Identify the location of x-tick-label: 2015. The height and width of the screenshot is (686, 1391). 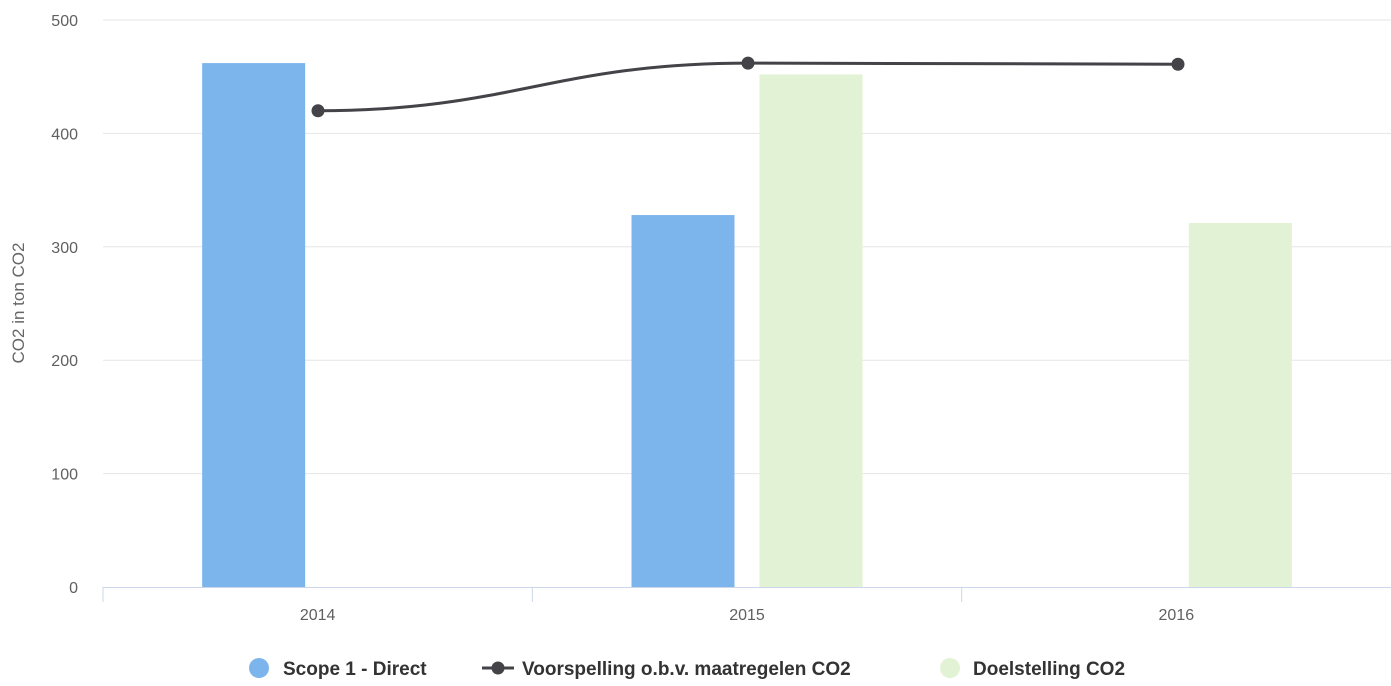
(747, 615).